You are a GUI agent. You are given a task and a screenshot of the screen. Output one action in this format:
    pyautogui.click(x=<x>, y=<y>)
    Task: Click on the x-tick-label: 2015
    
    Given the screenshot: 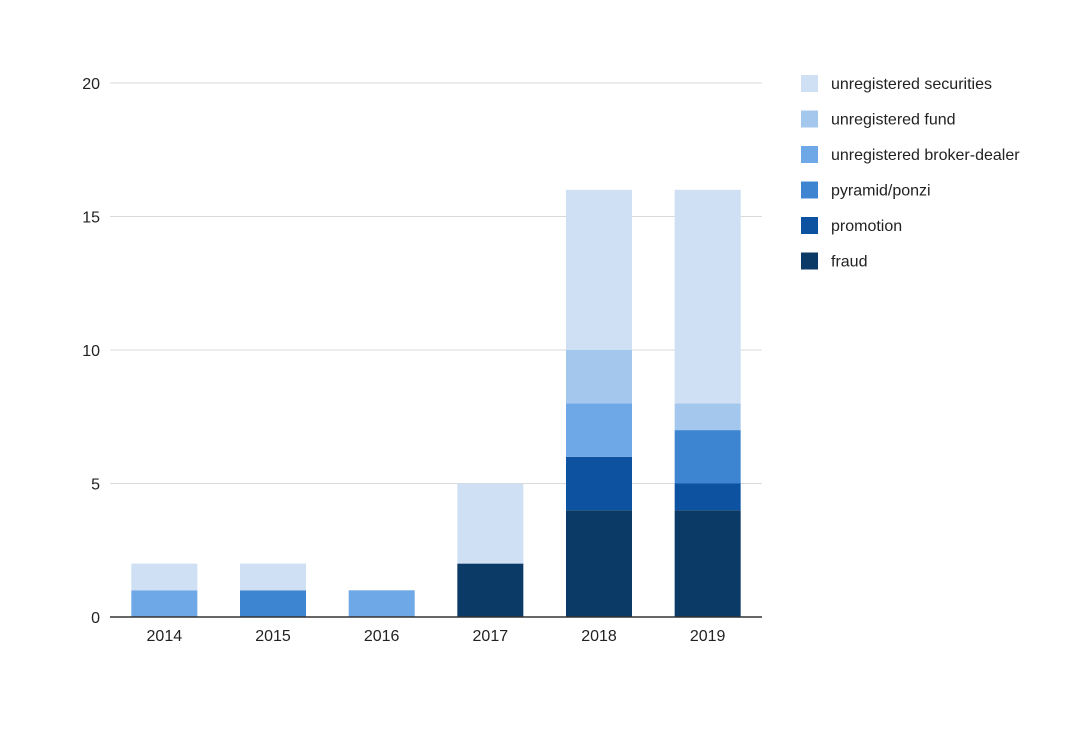 What is the action you would take?
    pyautogui.click(x=273, y=636)
    